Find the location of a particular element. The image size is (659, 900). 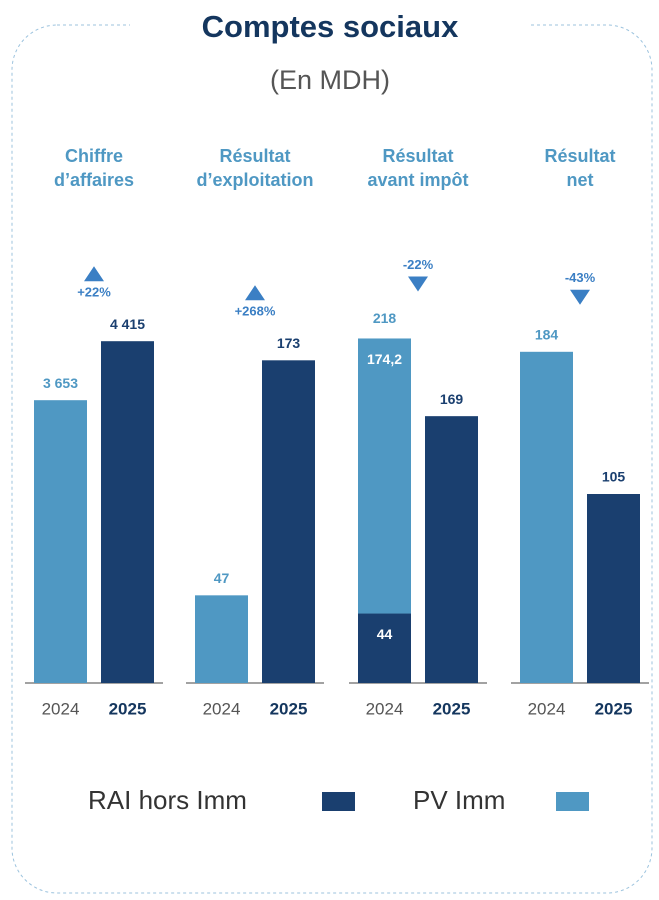

legend-label: RAI hors Imm is located at coordinates (167, 800).